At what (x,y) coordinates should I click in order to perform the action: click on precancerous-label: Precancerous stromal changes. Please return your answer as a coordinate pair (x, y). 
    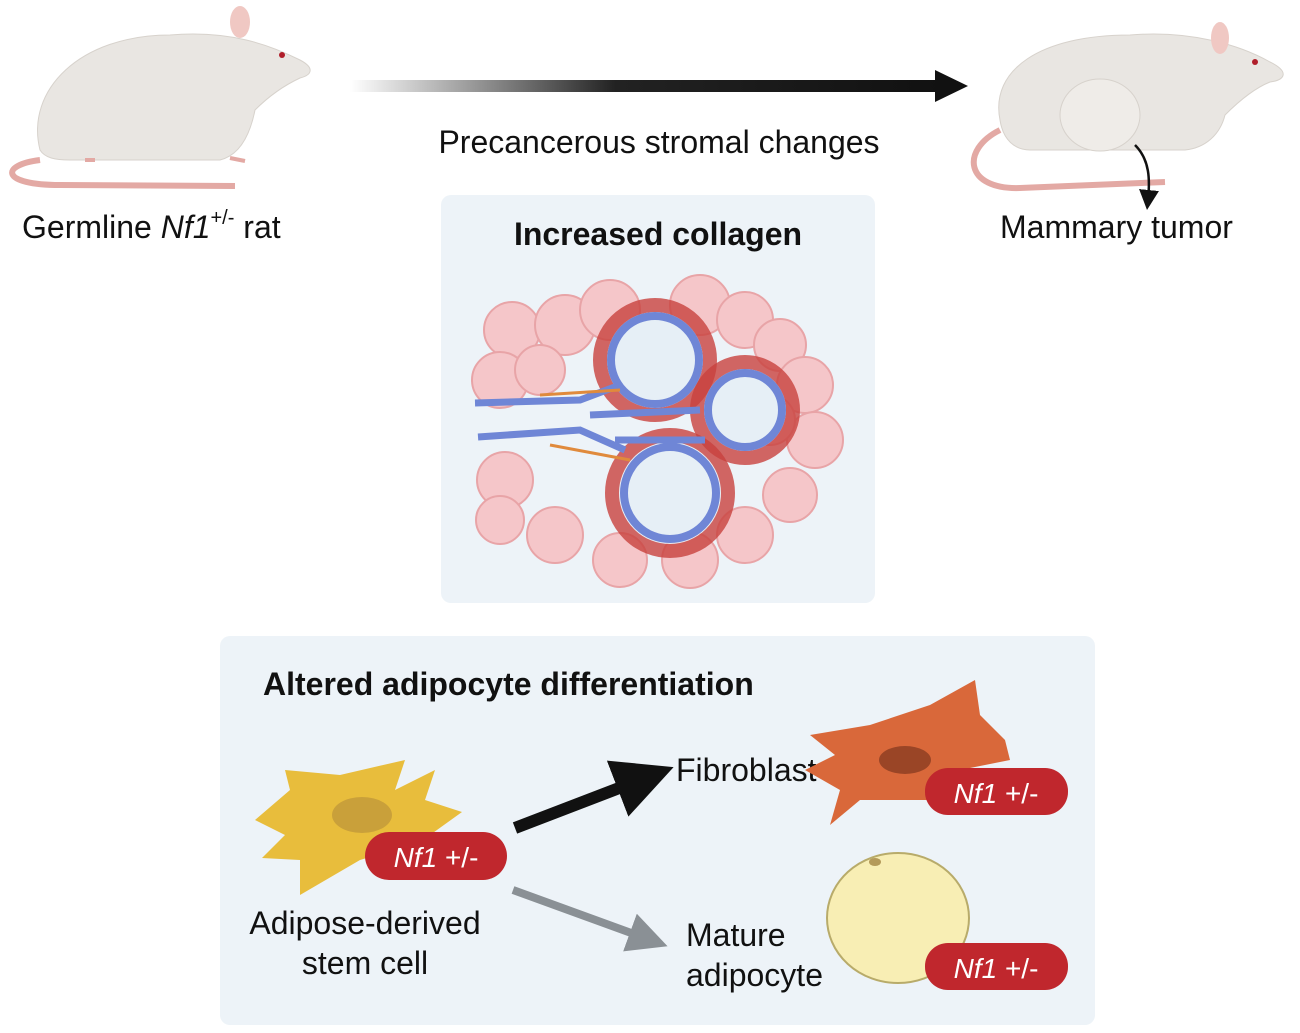
    Looking at the image, I should click on (658, 142).